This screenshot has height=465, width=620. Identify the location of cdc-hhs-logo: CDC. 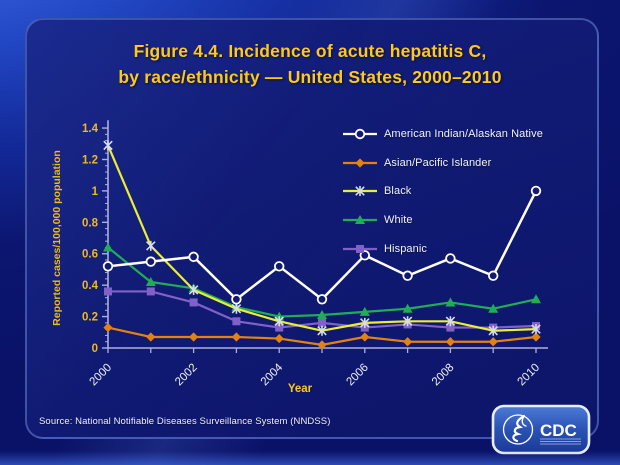
(541, 430).